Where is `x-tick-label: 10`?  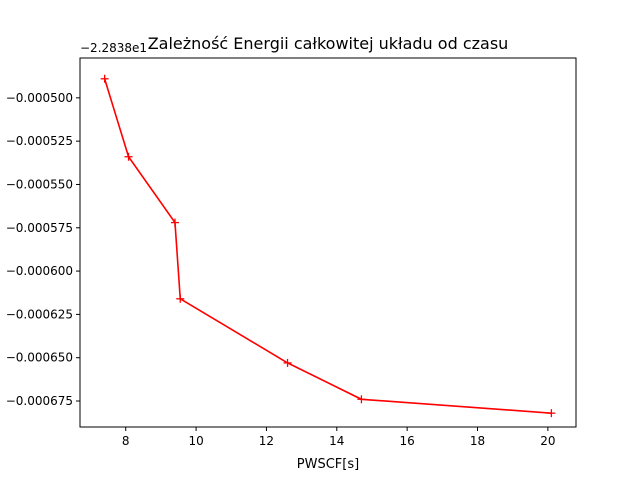 x-tick-label: 10 is located at coordinates (195, 441).